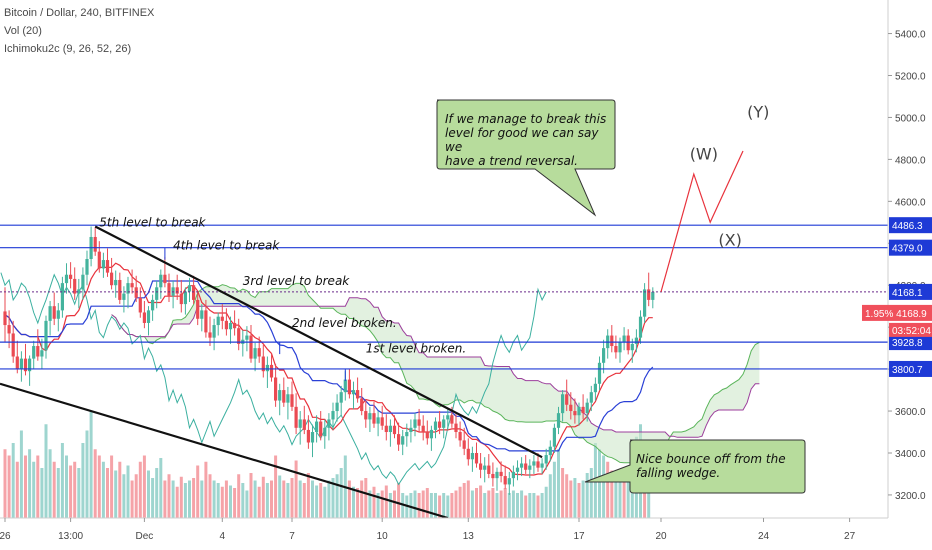 The image size is (932, 550). What do you see at coordinates (416, 348) in the screenshot?
I see `level-annotation: 1st level broken.` at bounding box center [416, 348].